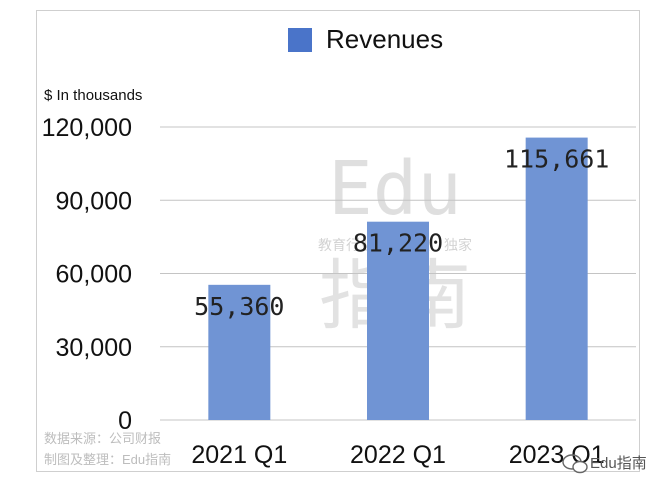 The image size is (672, 492). Describe the element at coordinates (94, 275) in the screenshot. I see `y-tick-label: 60,000` at that location.